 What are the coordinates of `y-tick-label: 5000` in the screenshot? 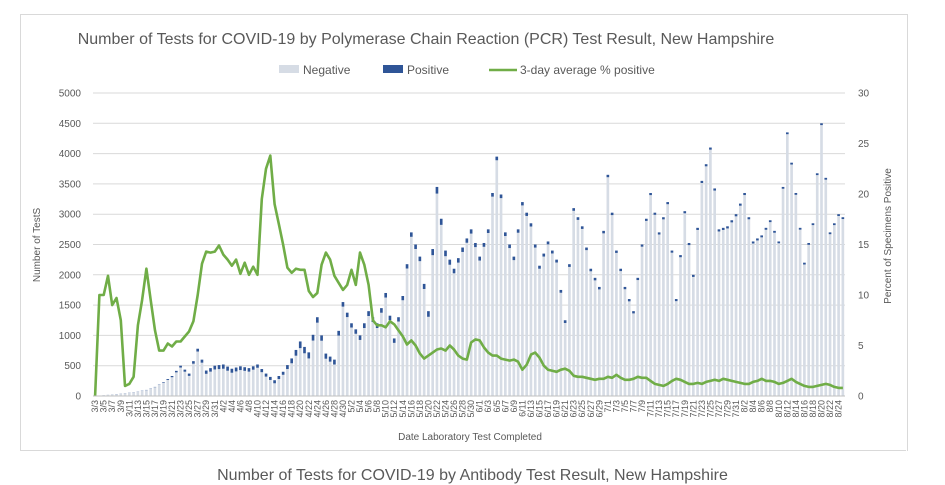 It's located at (70, 94).